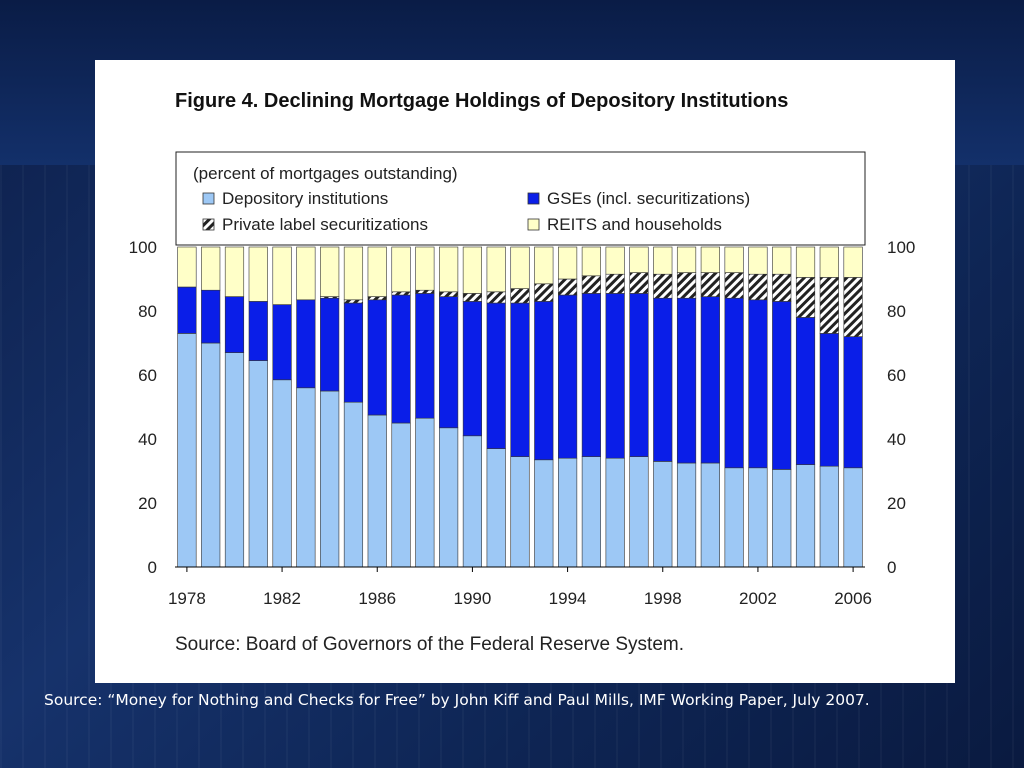 The height and width of the screenshot is (768, 1024). I want to click on legend-swatch-reits-and-households, so click(533, 224).